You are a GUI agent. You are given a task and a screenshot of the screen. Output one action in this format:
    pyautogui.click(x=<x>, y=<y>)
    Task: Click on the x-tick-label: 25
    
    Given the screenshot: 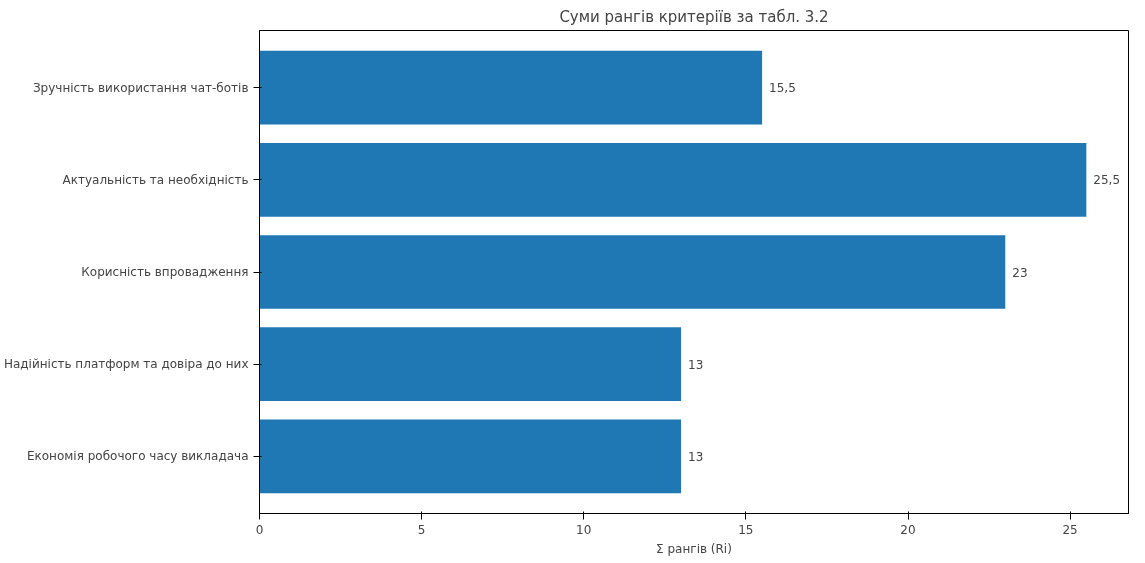 What is the action you would take?
    pyautogui.click(x=1070, y=529)
    